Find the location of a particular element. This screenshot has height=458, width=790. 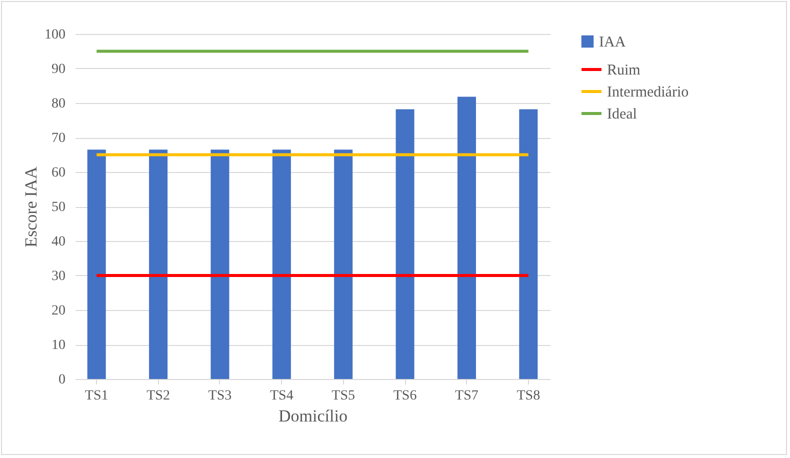

y-tick-label: 30 is located at coordinates (59, 276).